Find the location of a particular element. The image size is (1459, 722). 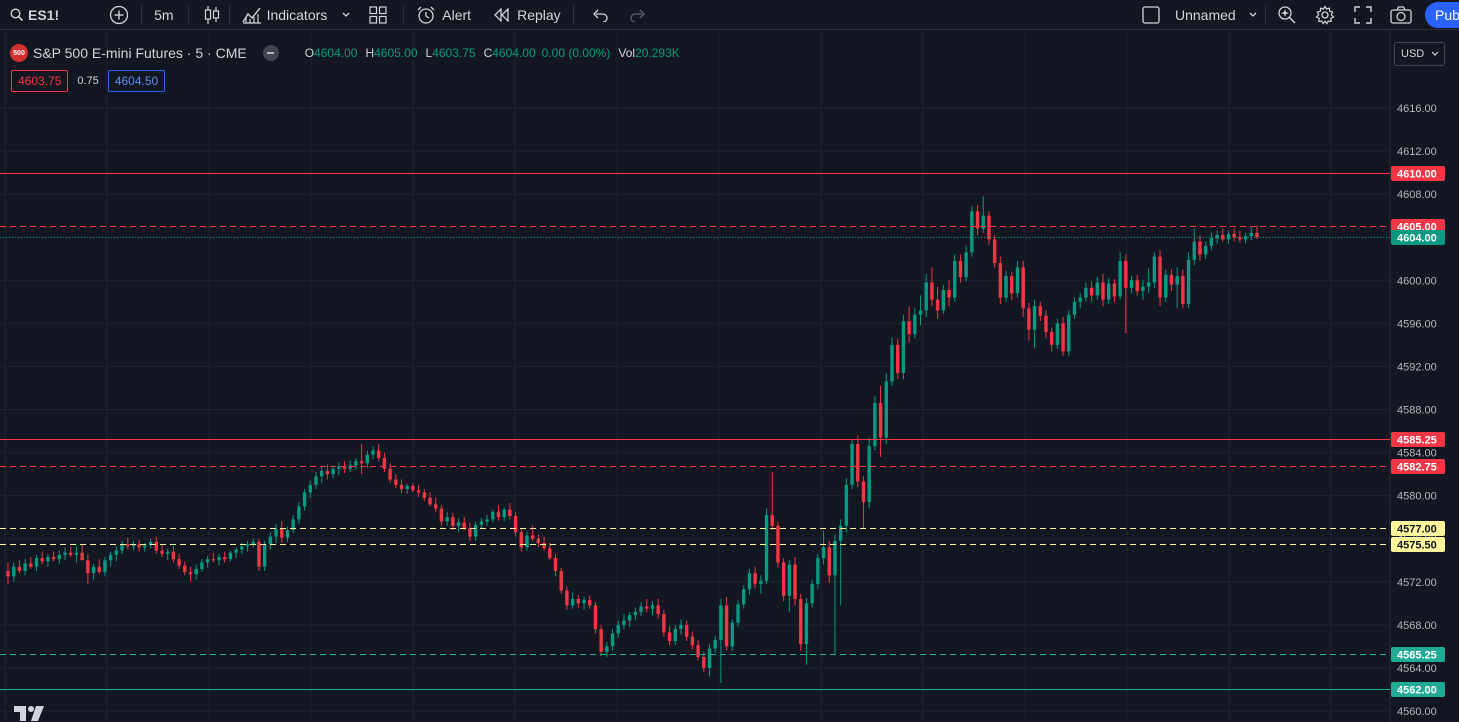

chart-type-button is located at coordinates (212, 15).